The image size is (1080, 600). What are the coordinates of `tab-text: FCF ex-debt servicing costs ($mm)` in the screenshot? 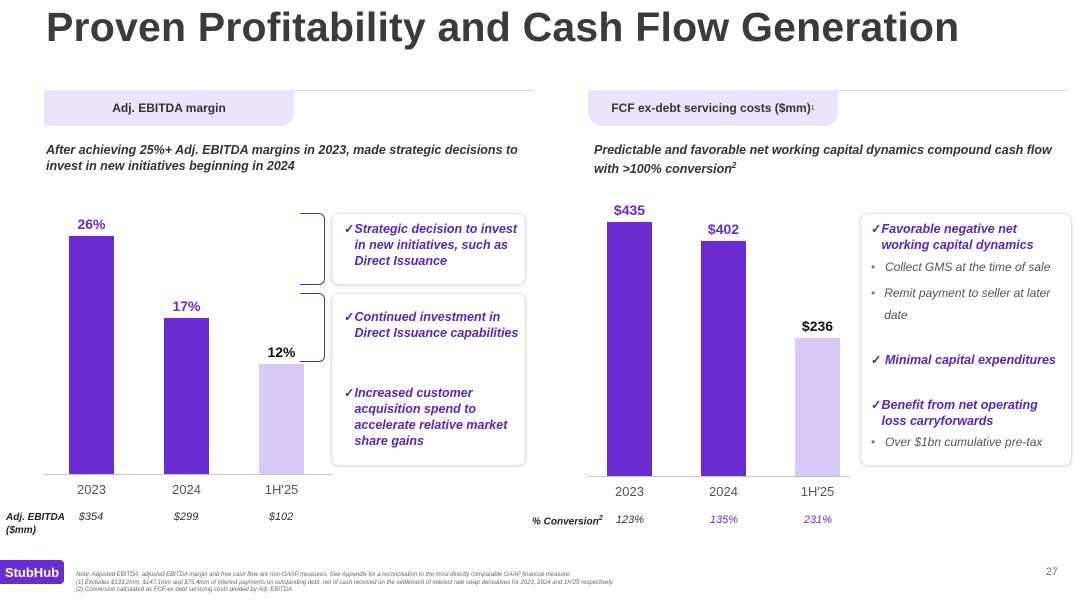 It's located at (711, 108).